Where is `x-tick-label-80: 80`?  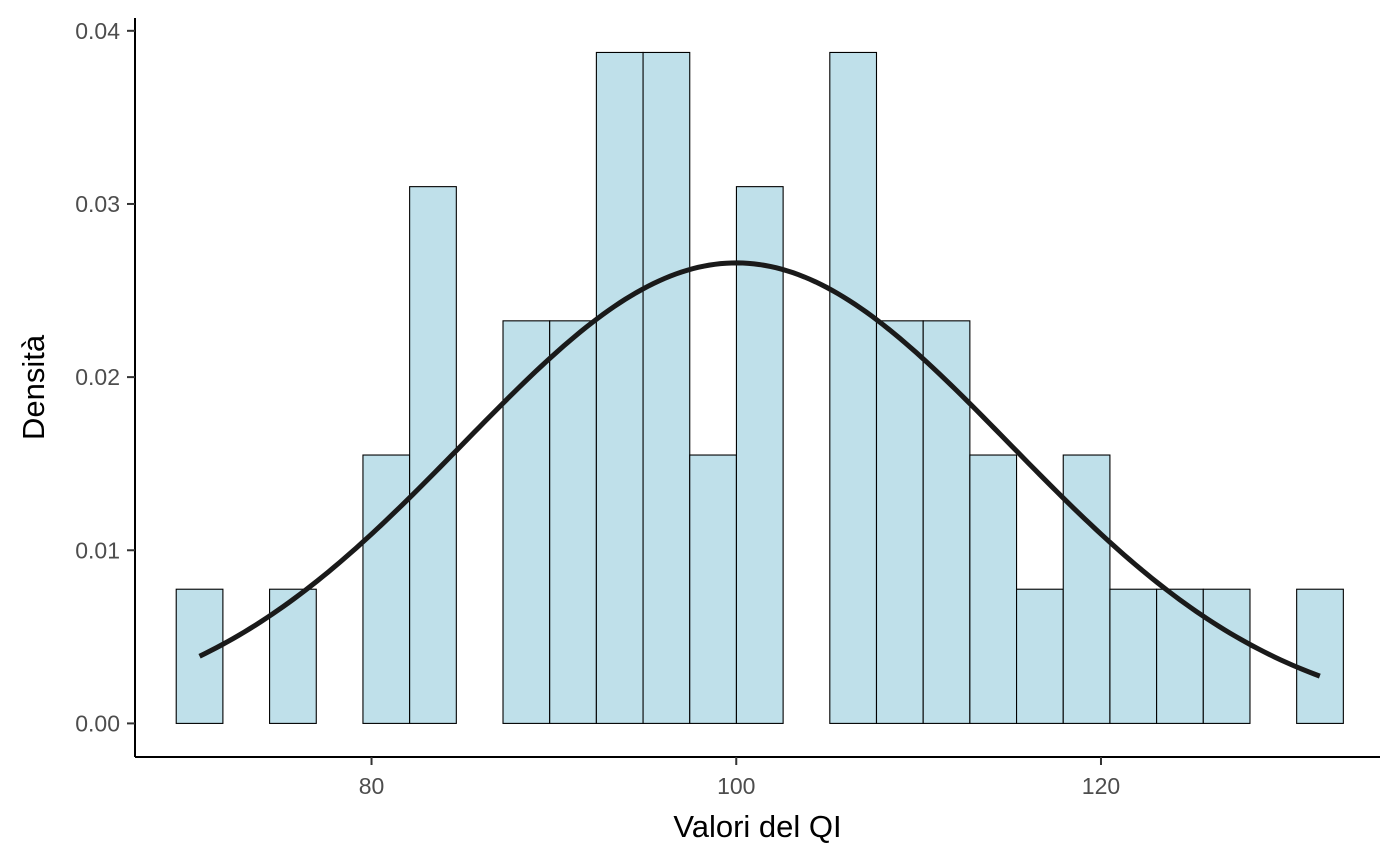 x-tick-label-80: 80 is located at coordinates (372, 786).